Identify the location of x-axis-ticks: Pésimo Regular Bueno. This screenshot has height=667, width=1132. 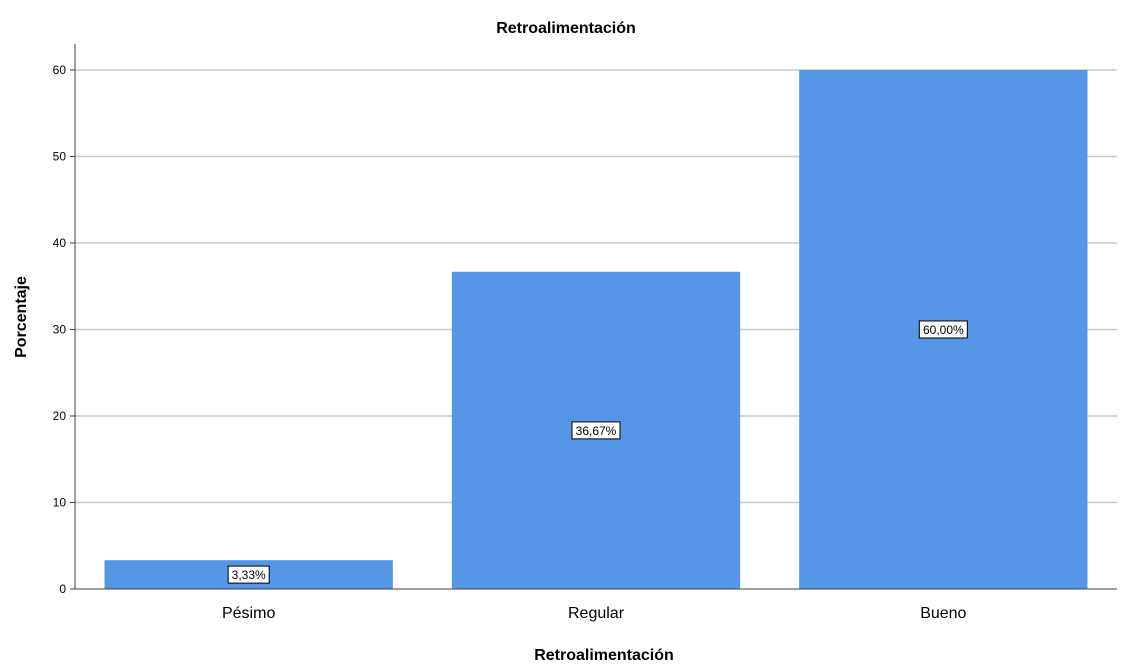
(594, 613).